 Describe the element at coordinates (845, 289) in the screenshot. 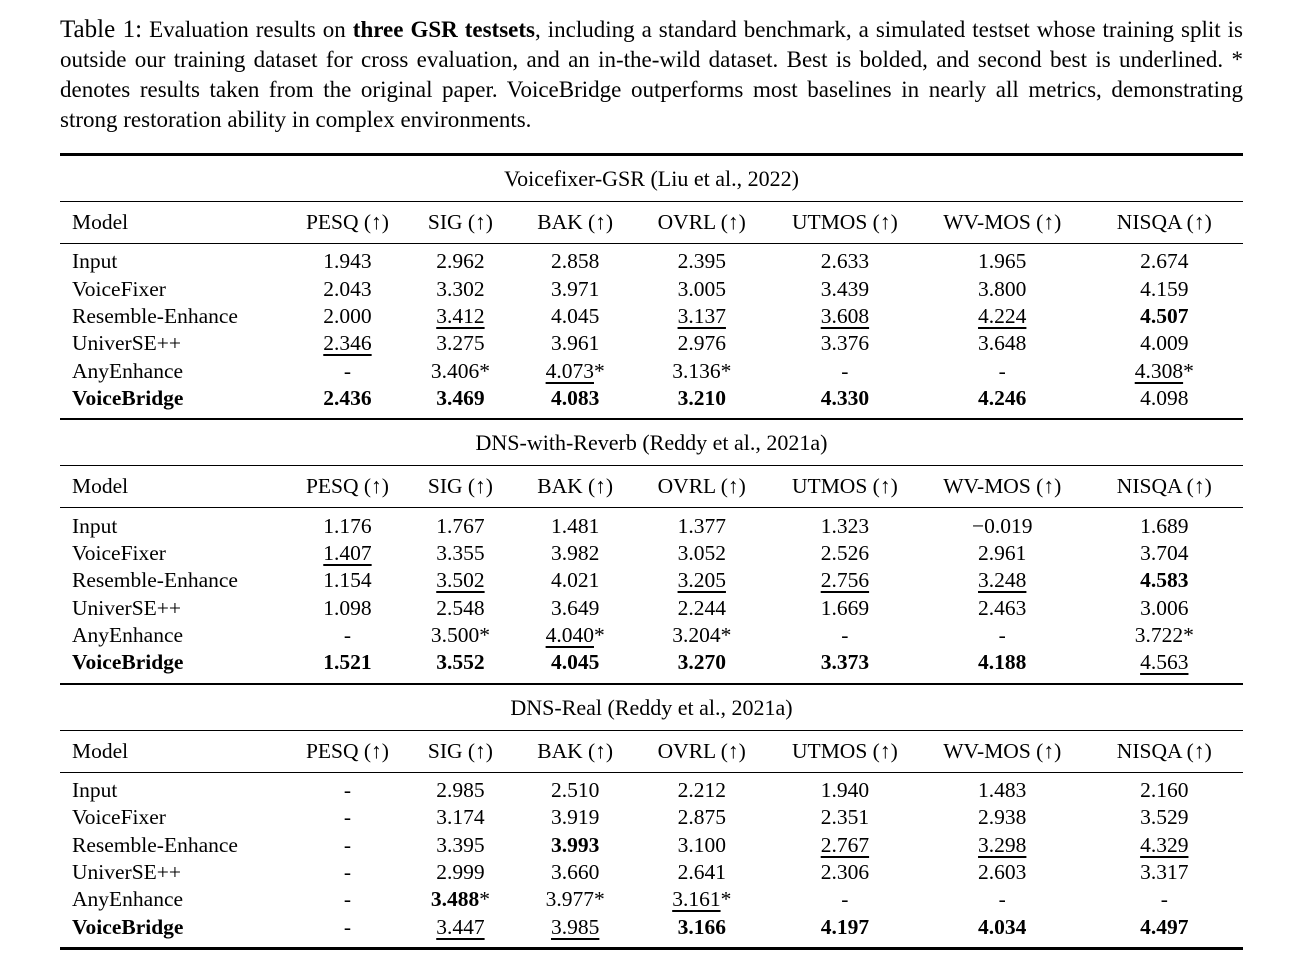

I see `value-cell: 3.439` at that location.